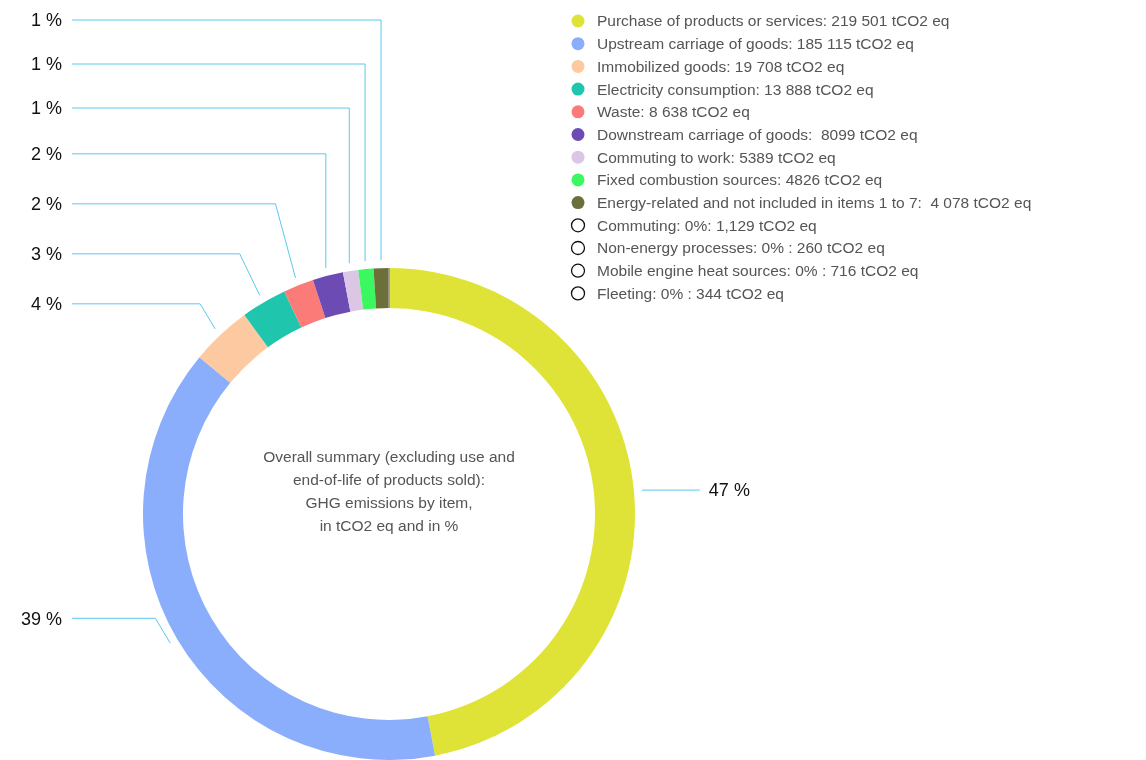 Image resolution: width=1146 pixels, height=760 pixels. Describe the element at coordinates (773, 21) in the screenshot. I see `legend-label: Purchase of products or services: 219 501 tCO2 eq` at that location.